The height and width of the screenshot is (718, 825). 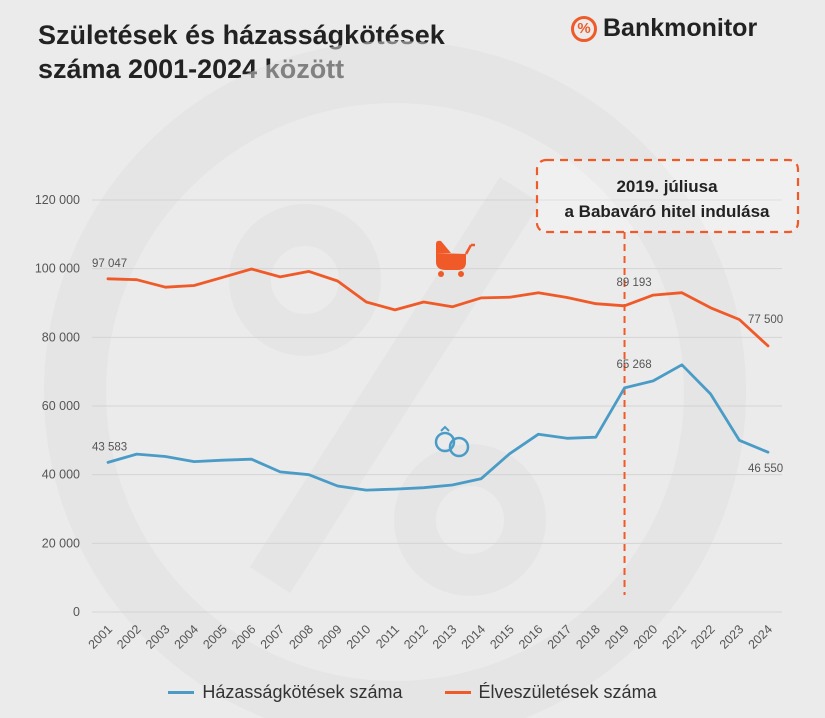 I want to click on legend-swatch-births, so click(x=457, y=692).